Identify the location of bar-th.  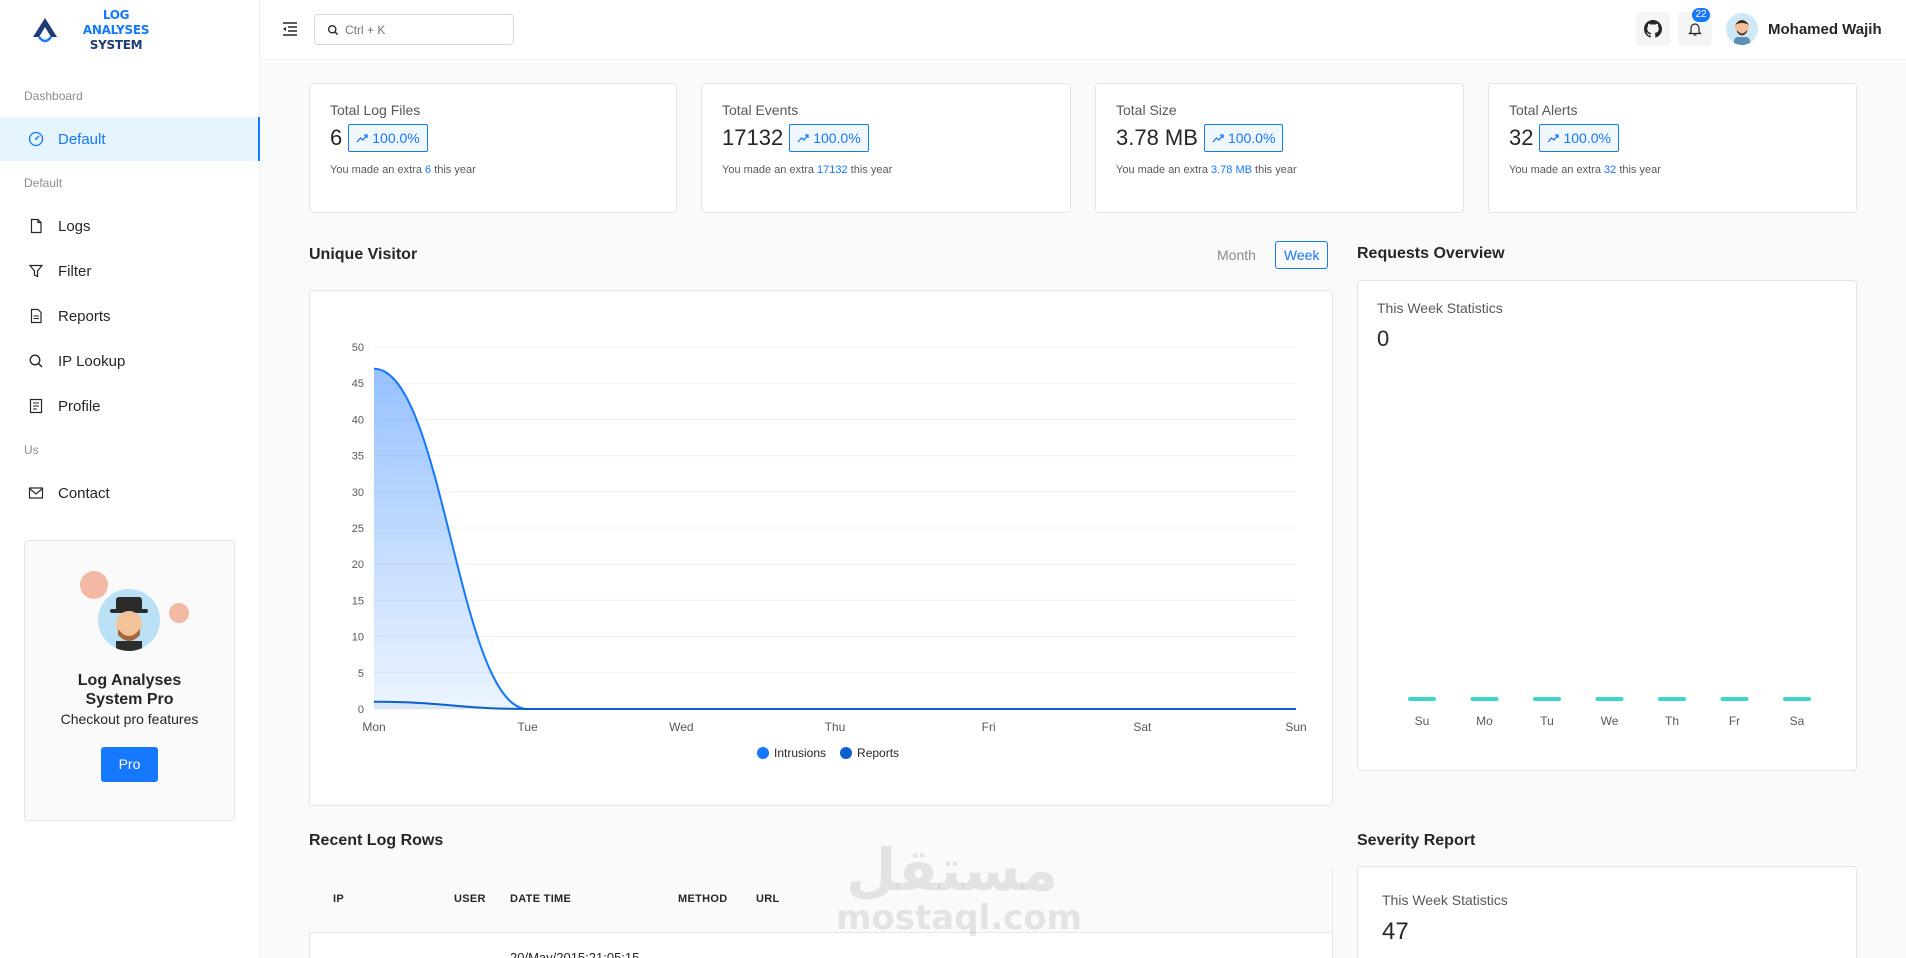
(1672, 699).